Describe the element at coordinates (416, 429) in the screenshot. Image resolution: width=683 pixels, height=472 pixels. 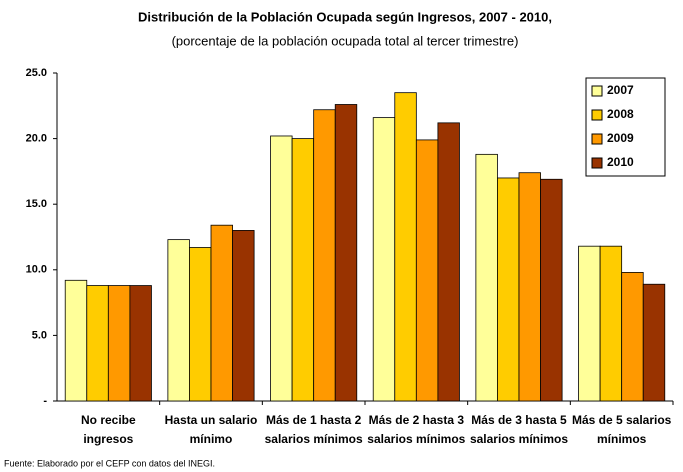
I see `x-tick-label: Más de 2 hasta 3 salarios mínimos` at that location.